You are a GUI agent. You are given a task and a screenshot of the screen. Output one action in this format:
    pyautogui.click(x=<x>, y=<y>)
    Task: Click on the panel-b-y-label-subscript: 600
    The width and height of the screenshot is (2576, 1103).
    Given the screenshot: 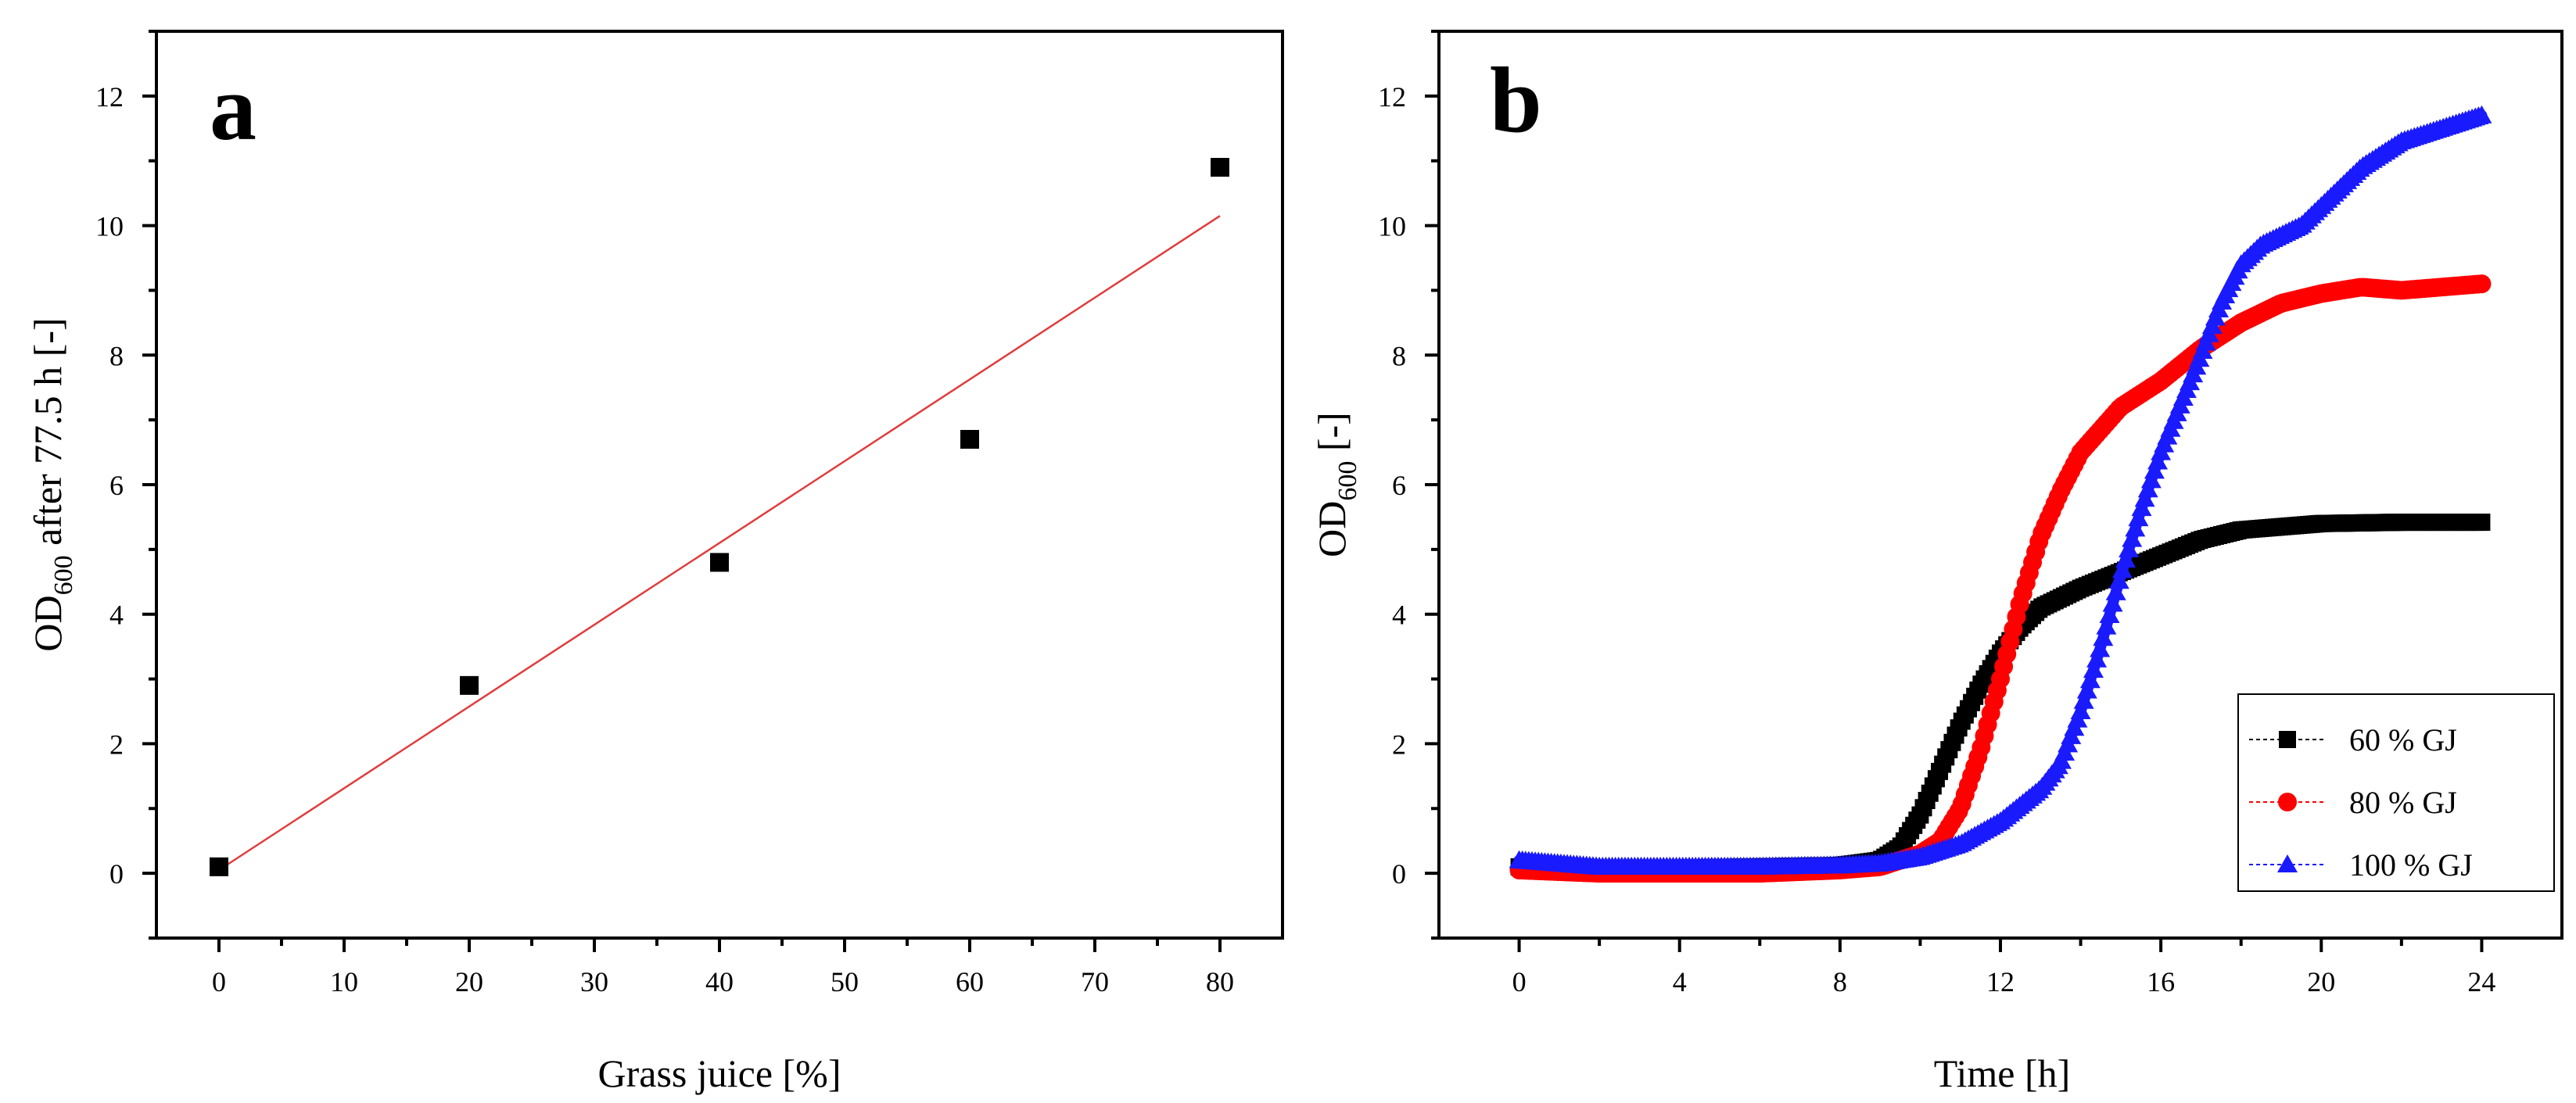 What is the action you would take?
    pyautogui.click(x=1347, y=481)
    